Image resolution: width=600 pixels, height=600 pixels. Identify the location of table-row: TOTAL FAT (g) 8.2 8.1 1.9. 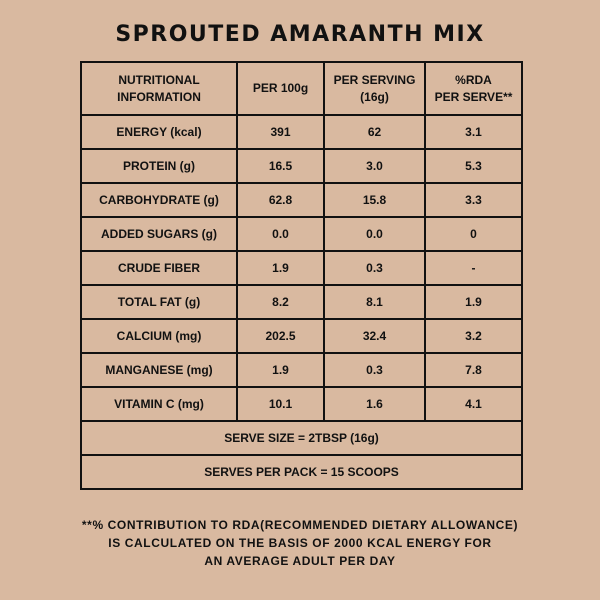
(301, 302).